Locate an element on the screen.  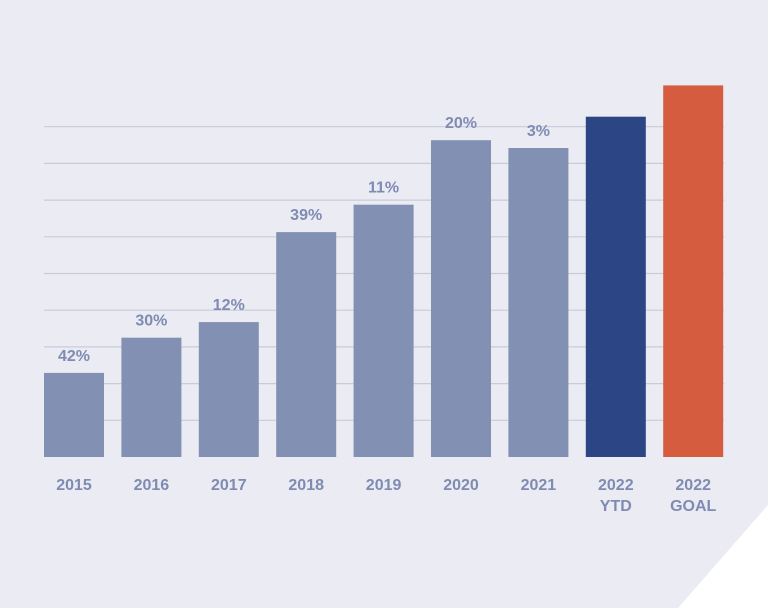
value-label: 20% is located at coordinates (461, 123).